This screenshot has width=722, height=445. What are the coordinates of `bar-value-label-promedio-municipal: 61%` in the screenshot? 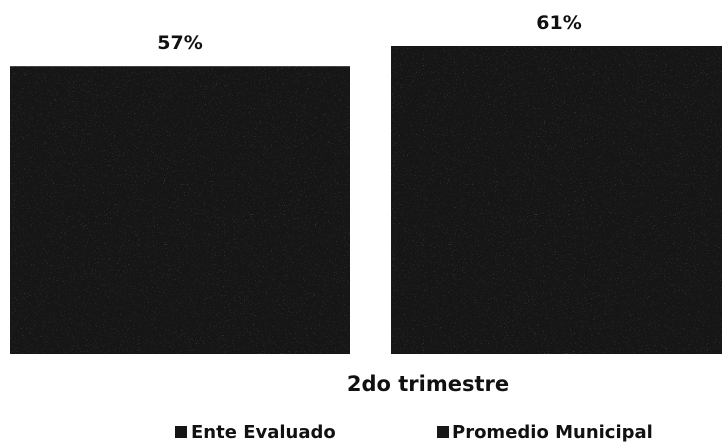 It's located at (558, 23).